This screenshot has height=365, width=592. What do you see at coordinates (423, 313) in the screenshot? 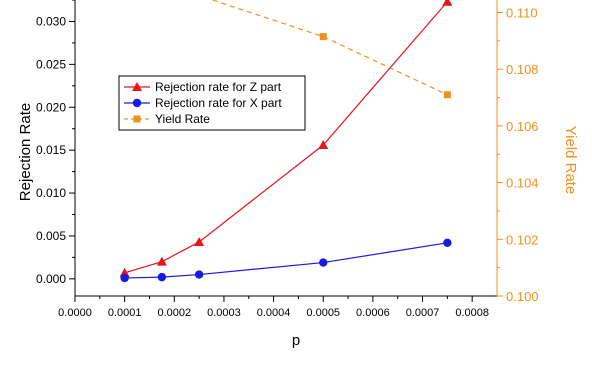
I see `x-tick-label: 0.0007` at bounding box center [423, 313].